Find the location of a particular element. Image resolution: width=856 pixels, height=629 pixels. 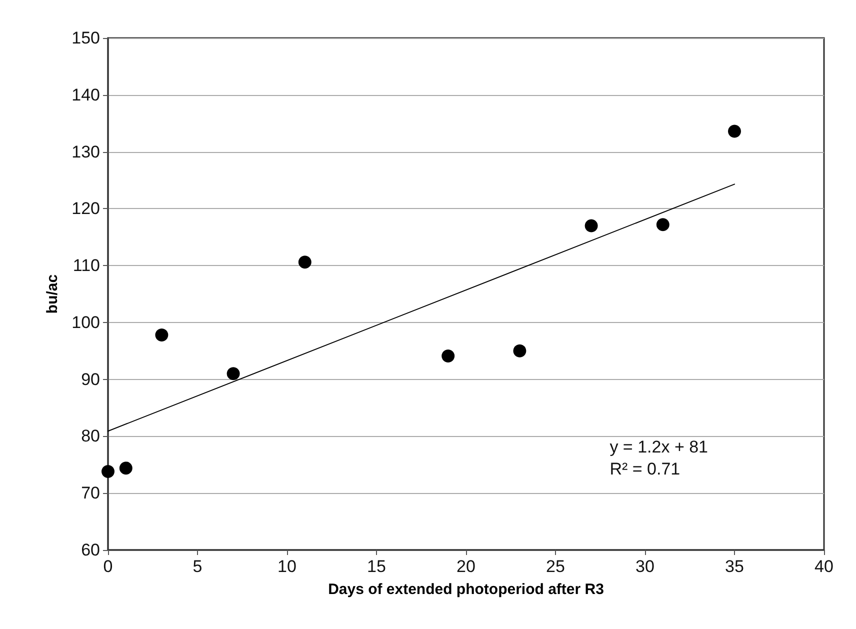

y-axis-title: bu/ac is located at coordinates (52, 294).